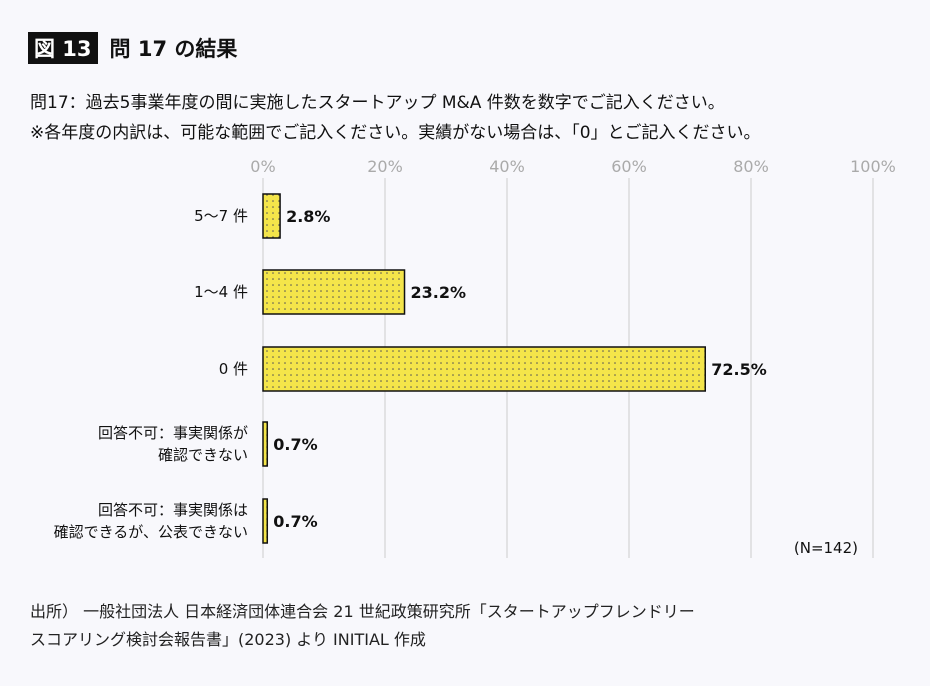  What do you see at coordinates (507, 166) in the screenshot?
I see `x-tick-label: 40%` at bounding box center [507, 166].